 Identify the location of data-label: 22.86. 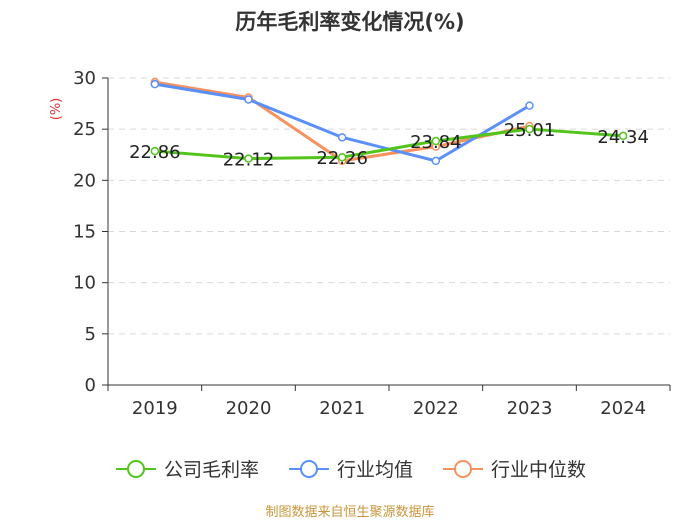
(155, 152).